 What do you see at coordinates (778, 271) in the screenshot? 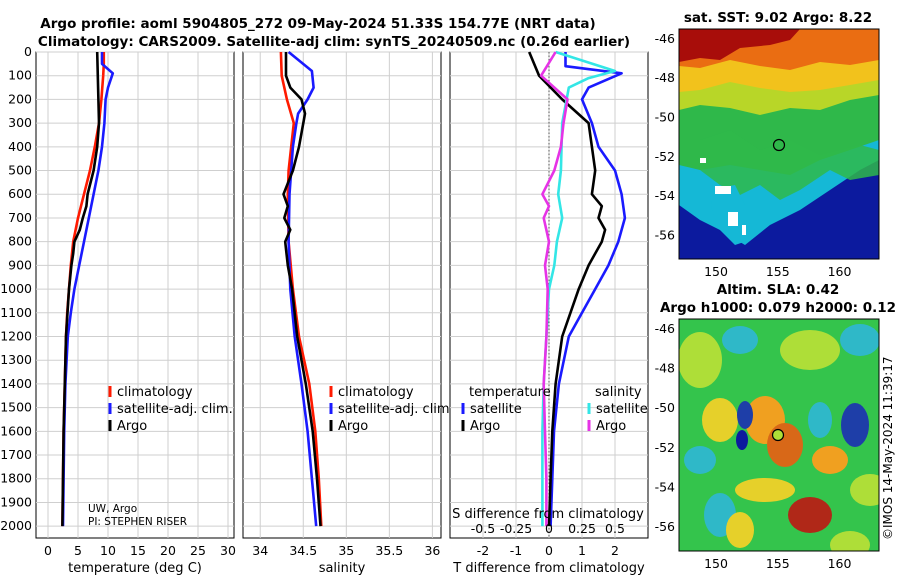
I see `map-lon-label: 155` at bounding box center [778, 271].